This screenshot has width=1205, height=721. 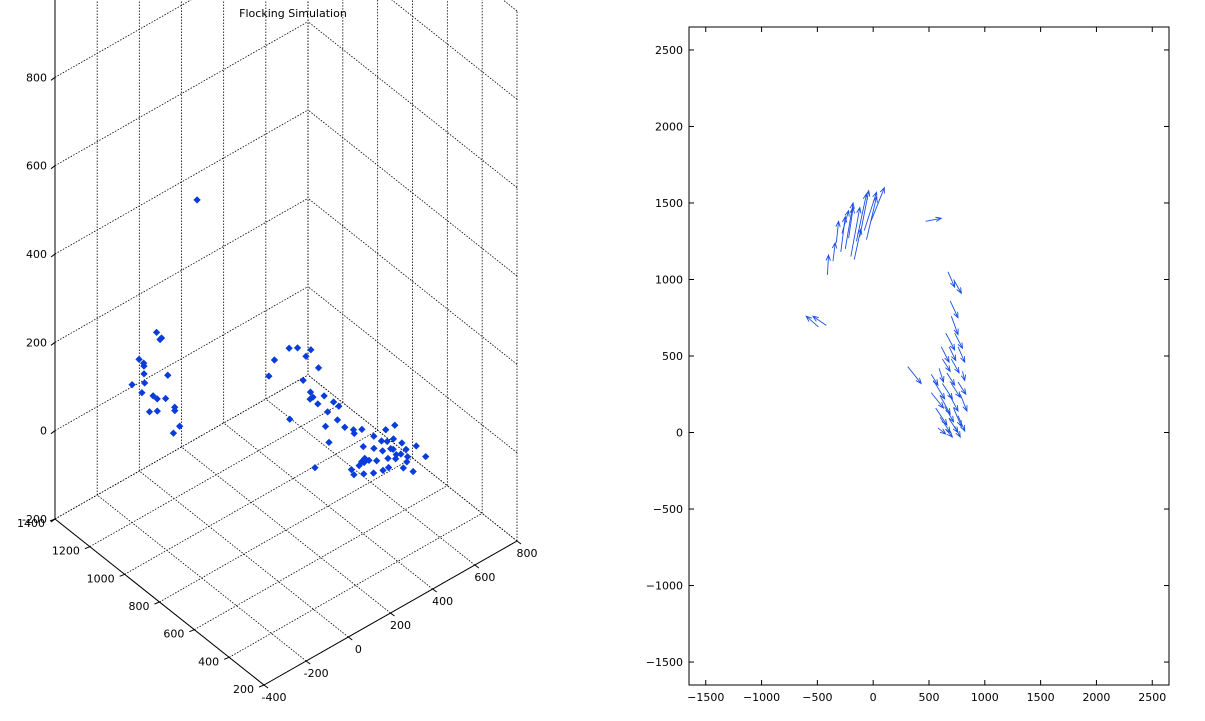 What do you see at coordinates (669, 126) in the screenshot?
I see `y-tick-label: 2000` at bounding box center [669, 126].